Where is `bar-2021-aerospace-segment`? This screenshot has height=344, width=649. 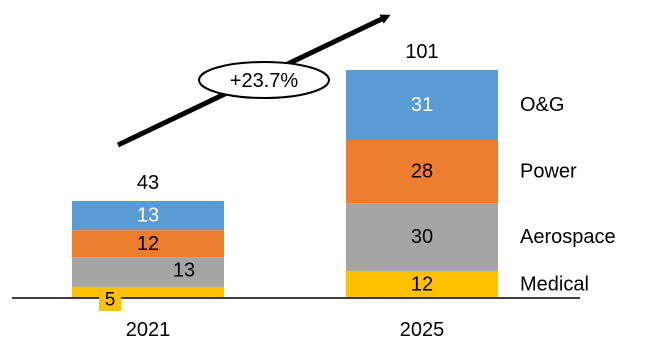
bar-2021-aerospace-segment is located at coordinates (148, 271).